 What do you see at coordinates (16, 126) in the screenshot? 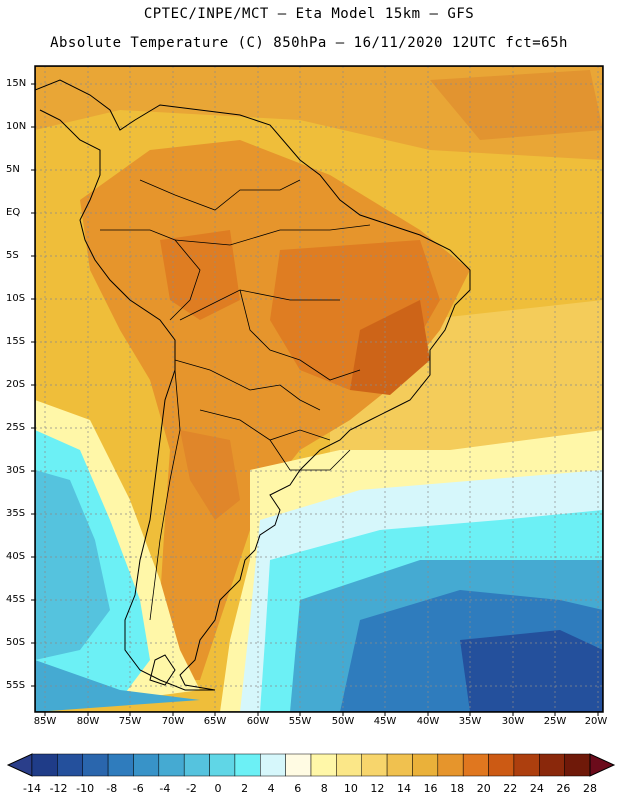
I see `lat-label: 10N` at bounding box center [16, 126].